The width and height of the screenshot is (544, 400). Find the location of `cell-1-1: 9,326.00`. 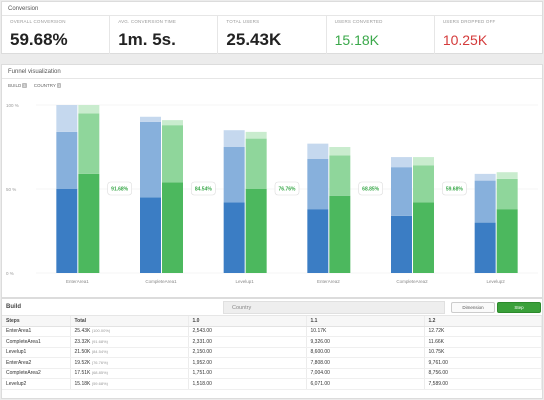

cell-1-1: 9,326.00 is located at coordinates (365, 342).